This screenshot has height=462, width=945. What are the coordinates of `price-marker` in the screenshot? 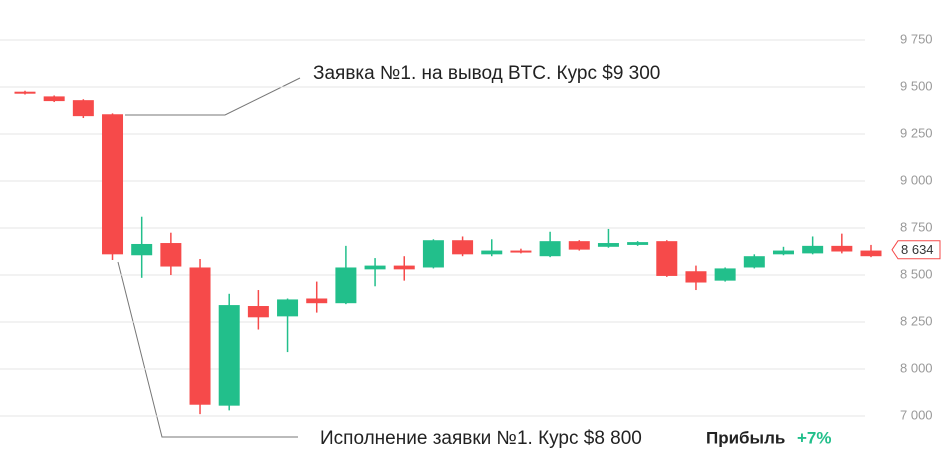 It's located at (916, 250).